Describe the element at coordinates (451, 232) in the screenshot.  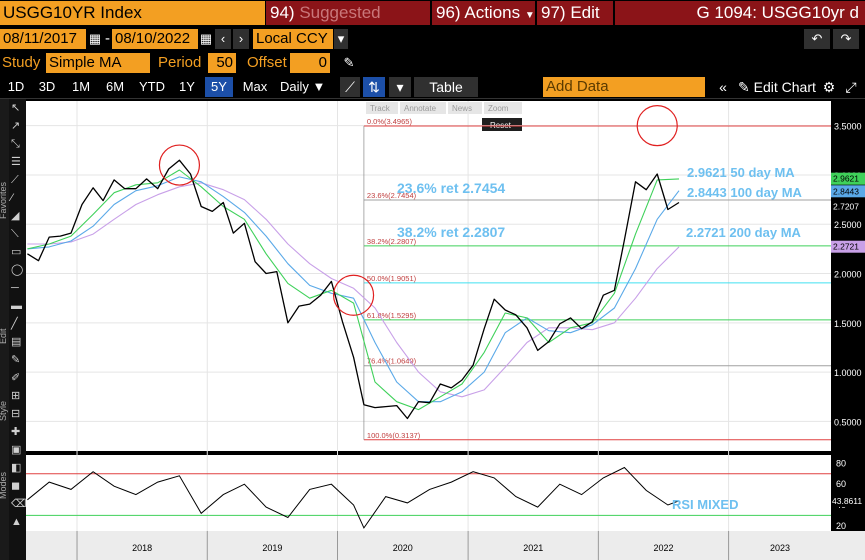
I see `annotation-38-2-retracement: 38.2% ret 2.2807` at that location.